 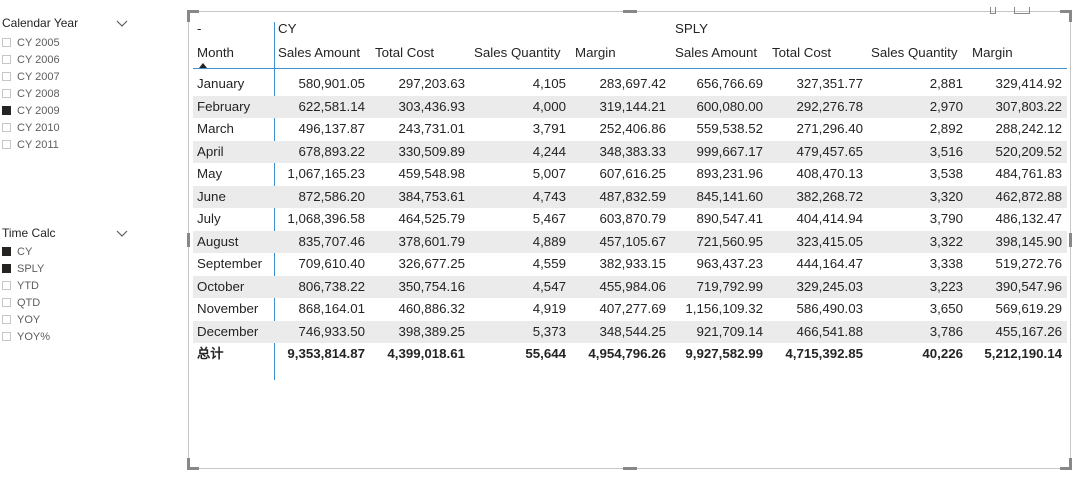 What do you see at coordinates (632, 286) in the screenshot?
I see `table-cell: 455,984.06` at bounding box center [632, 286].